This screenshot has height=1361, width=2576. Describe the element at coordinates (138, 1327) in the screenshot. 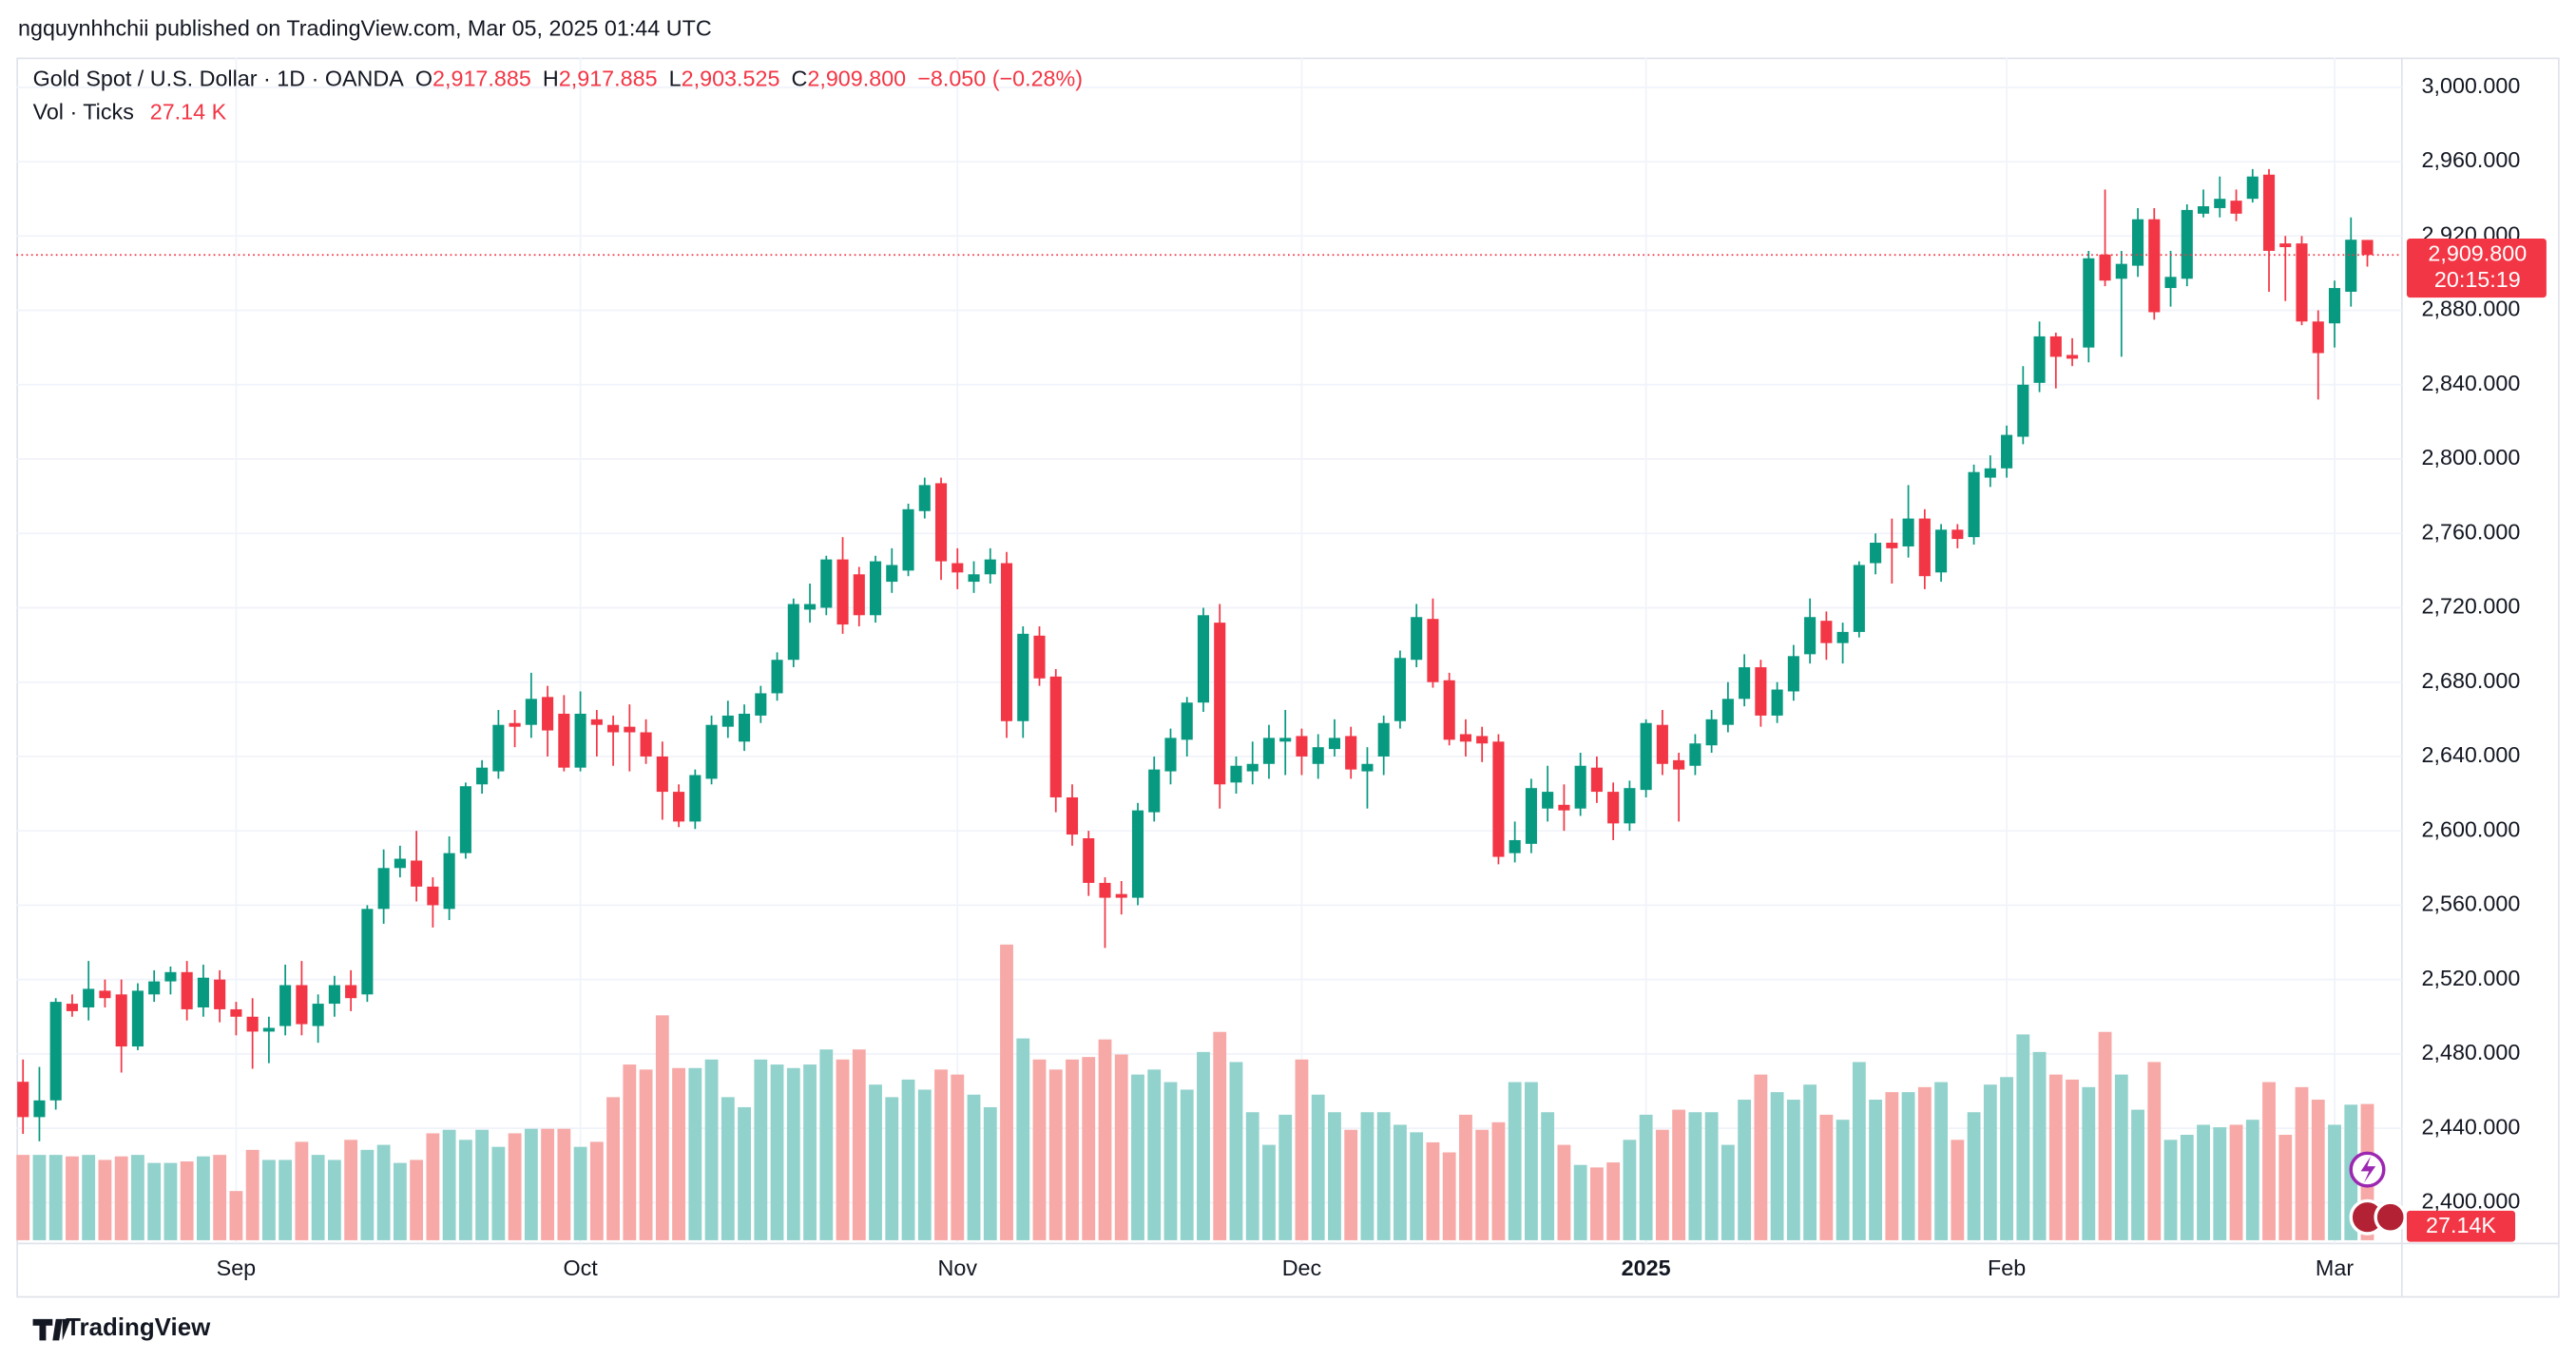

I see `brand-name: TradingView` at that location.